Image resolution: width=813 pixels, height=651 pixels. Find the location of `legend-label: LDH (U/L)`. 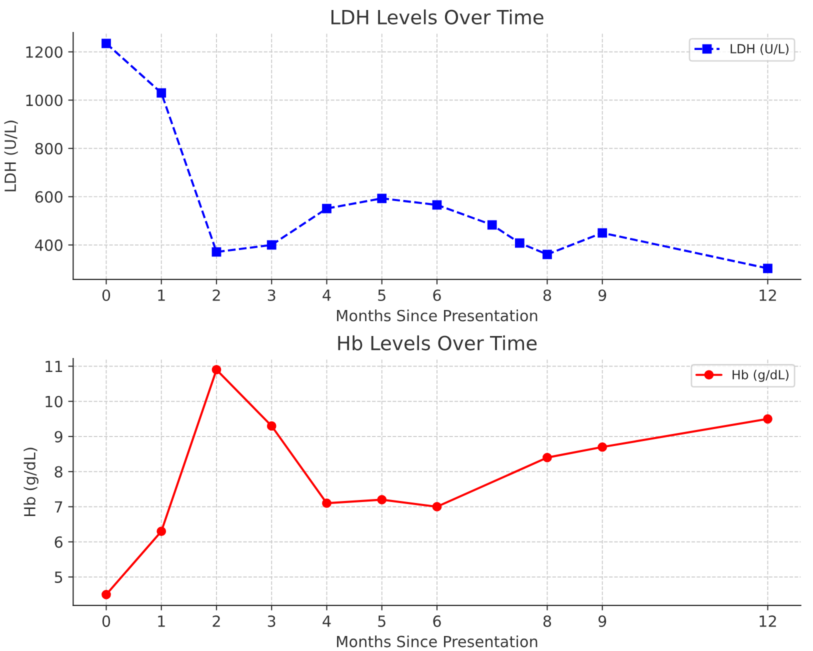

legend-label: LDH (U/L) is located at coordinates (759, 49).